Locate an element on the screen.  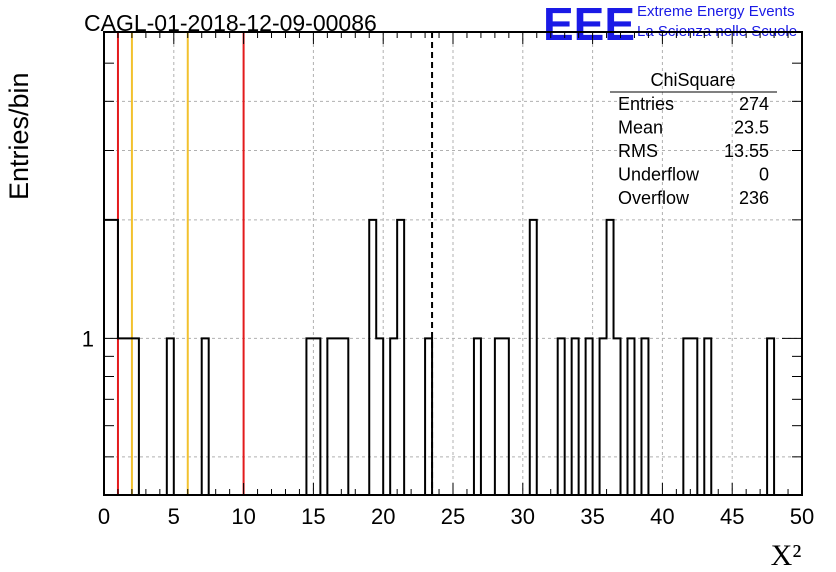
eee-logo-icon: EEE is located at coordinates (589, 23).